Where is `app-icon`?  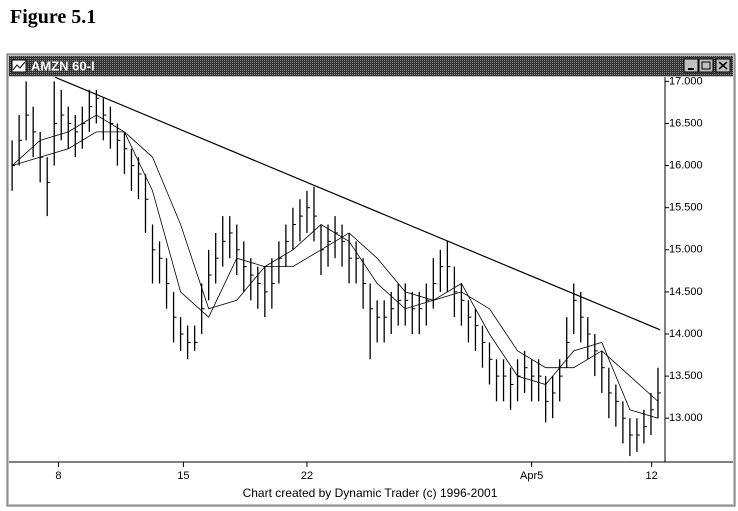
app-icon is located at coordinates (19, 66).